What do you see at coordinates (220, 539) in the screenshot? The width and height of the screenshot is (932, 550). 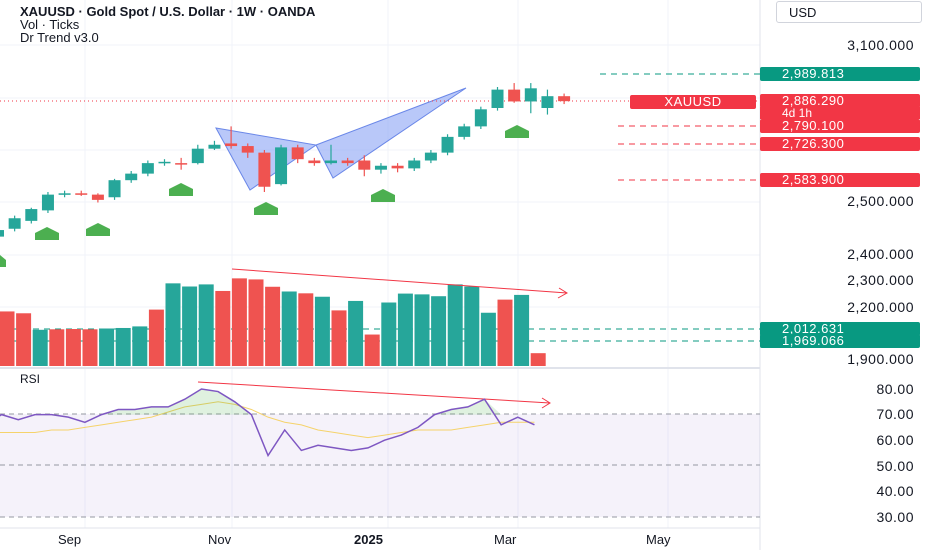 I see `time-axis-label: Nov` at bounding box center [220, 539].